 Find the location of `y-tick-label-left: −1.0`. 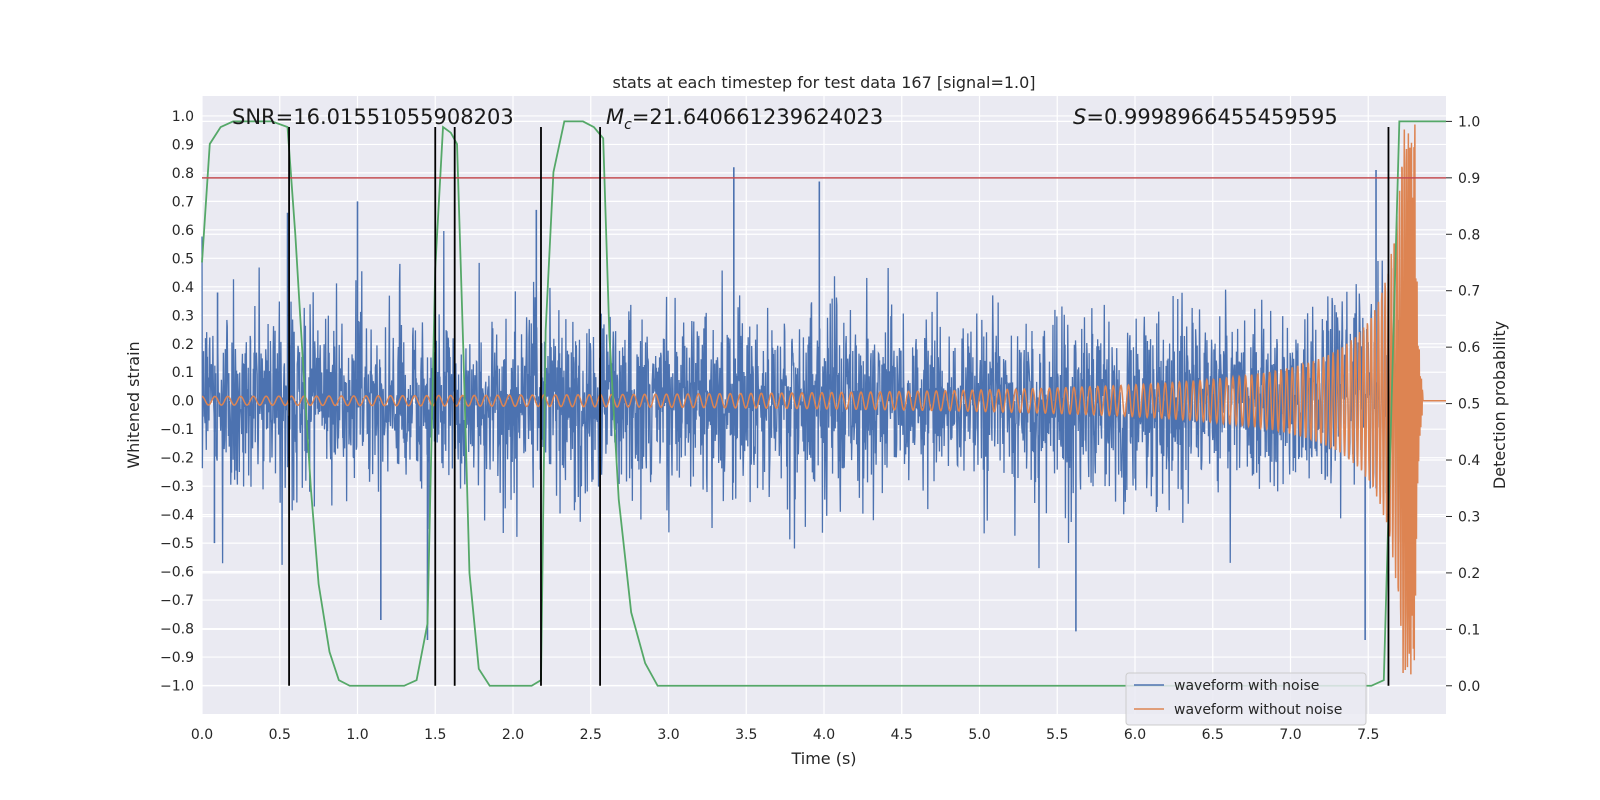

y-tick-label-left: −1.0 is located at coordinates (177, 687).